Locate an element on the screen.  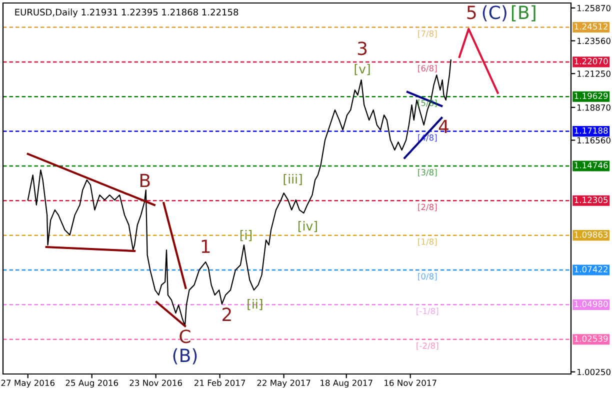
annotation: 3 is located at coordinates (362, 49).